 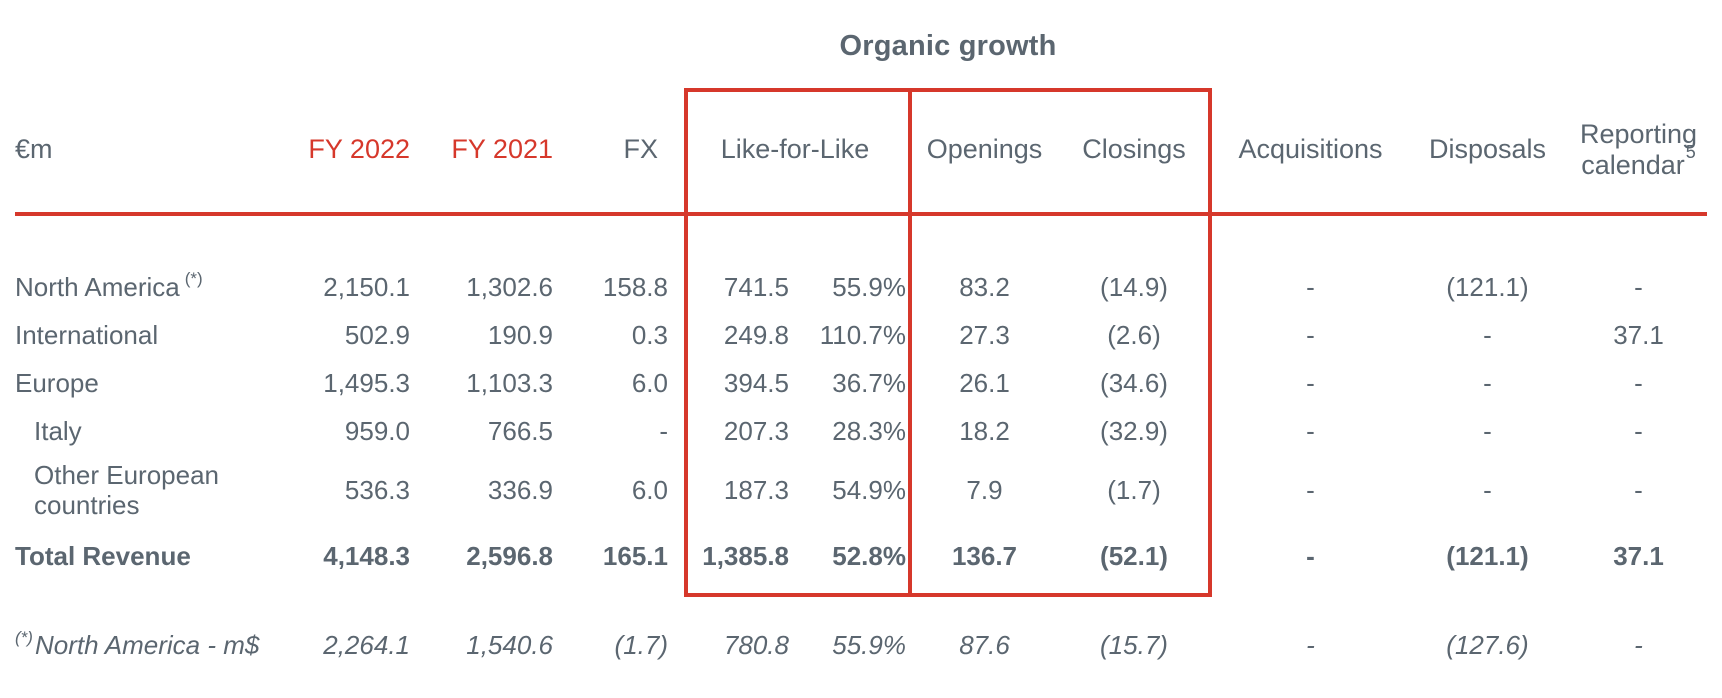 What do you see at coordinates (676, 149) in the screenshot?
I see `spacer` at bounding box center [676, 149].